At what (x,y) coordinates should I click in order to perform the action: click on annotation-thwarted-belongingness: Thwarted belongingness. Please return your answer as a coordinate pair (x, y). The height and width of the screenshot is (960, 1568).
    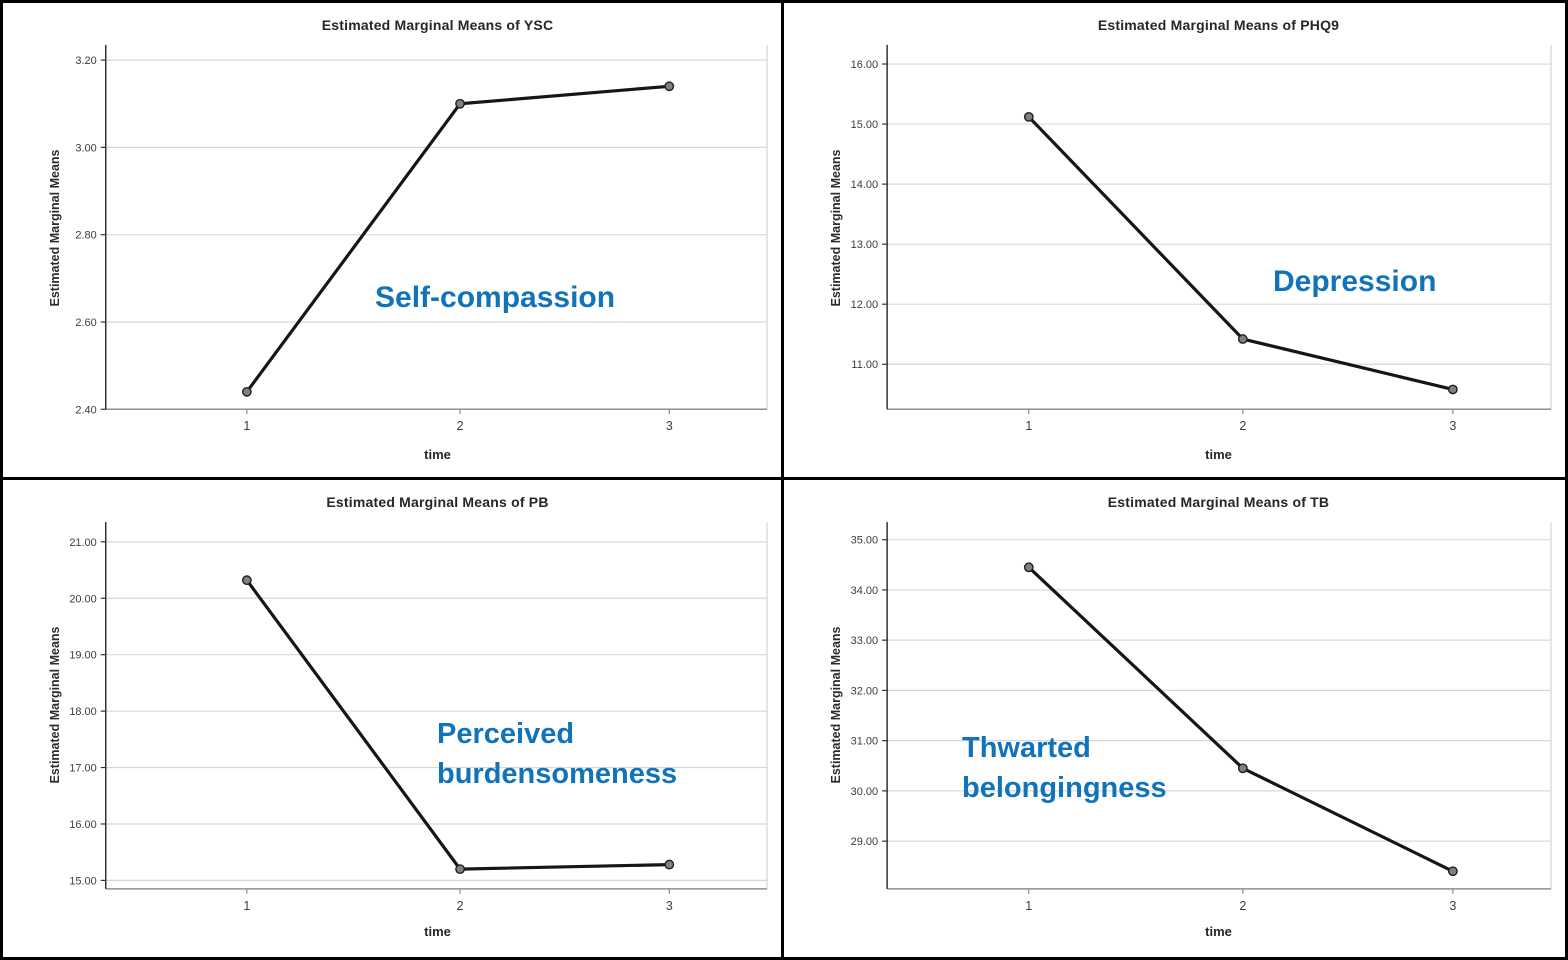
    Looking at the image, I should click on (1064, 768).